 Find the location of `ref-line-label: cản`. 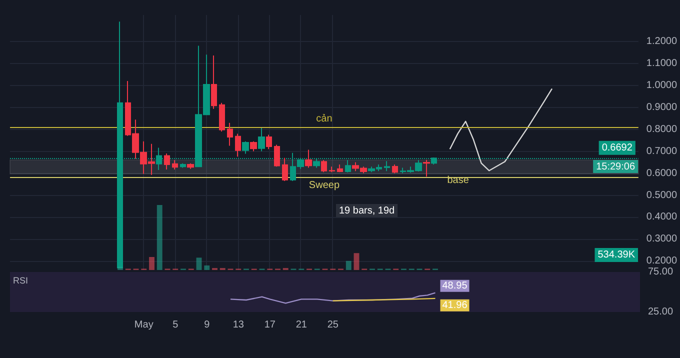

ref-line-label: cản is located at coordinates (324, 119).